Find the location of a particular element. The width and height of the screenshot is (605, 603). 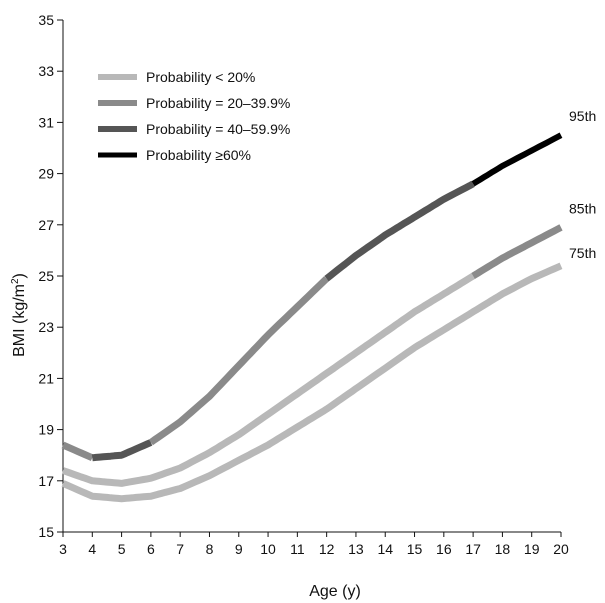

y-tick-label: 15 is located at coordinates (46, 532).